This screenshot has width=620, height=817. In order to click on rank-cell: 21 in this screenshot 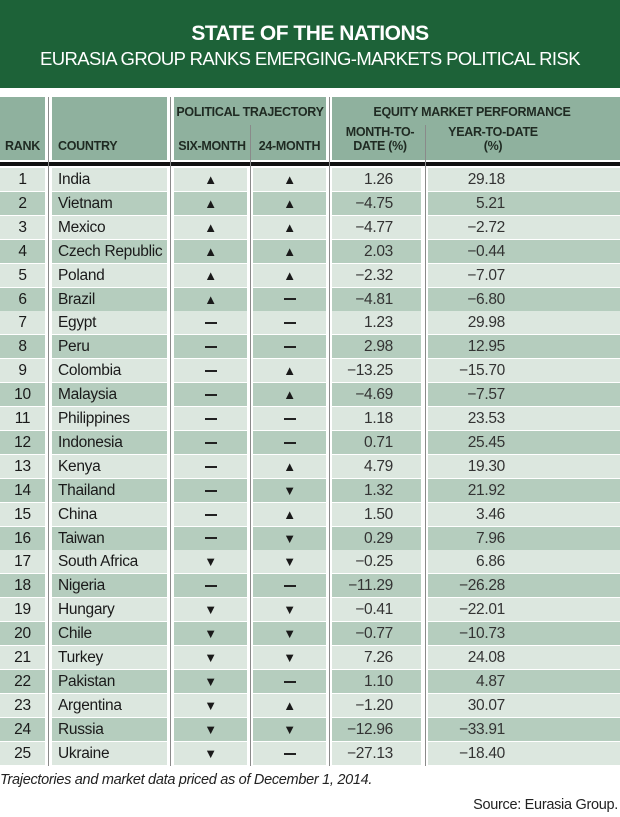, I will do `click(22, 657)`.